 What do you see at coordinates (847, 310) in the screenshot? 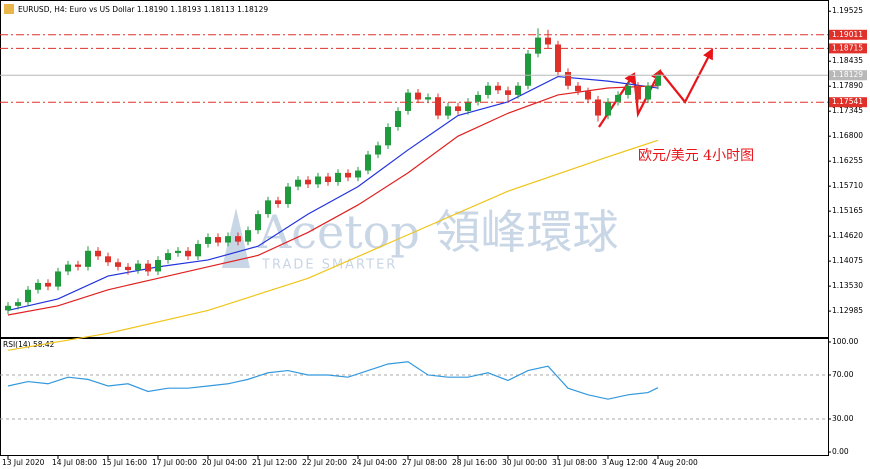
I see `y-tick-label: 1.12985` at bounding box center [847, 310].